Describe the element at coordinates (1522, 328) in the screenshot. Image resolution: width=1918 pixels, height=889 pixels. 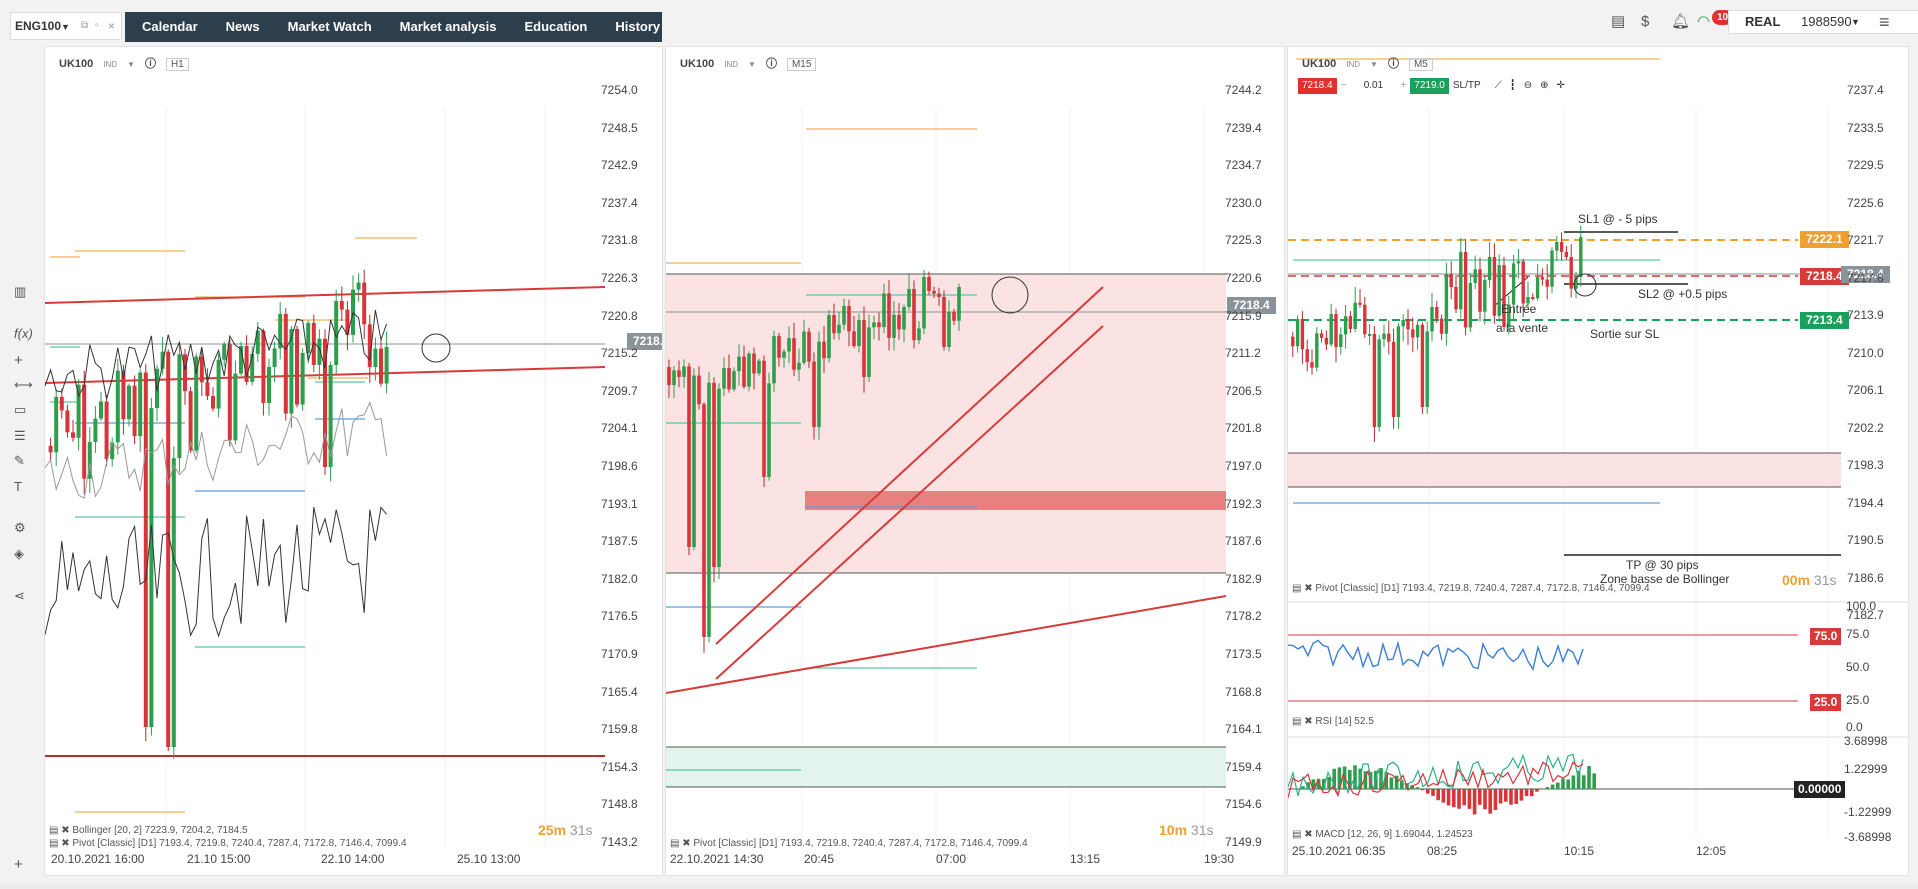
I see `annotation-entry-2: a la vente` at that location.